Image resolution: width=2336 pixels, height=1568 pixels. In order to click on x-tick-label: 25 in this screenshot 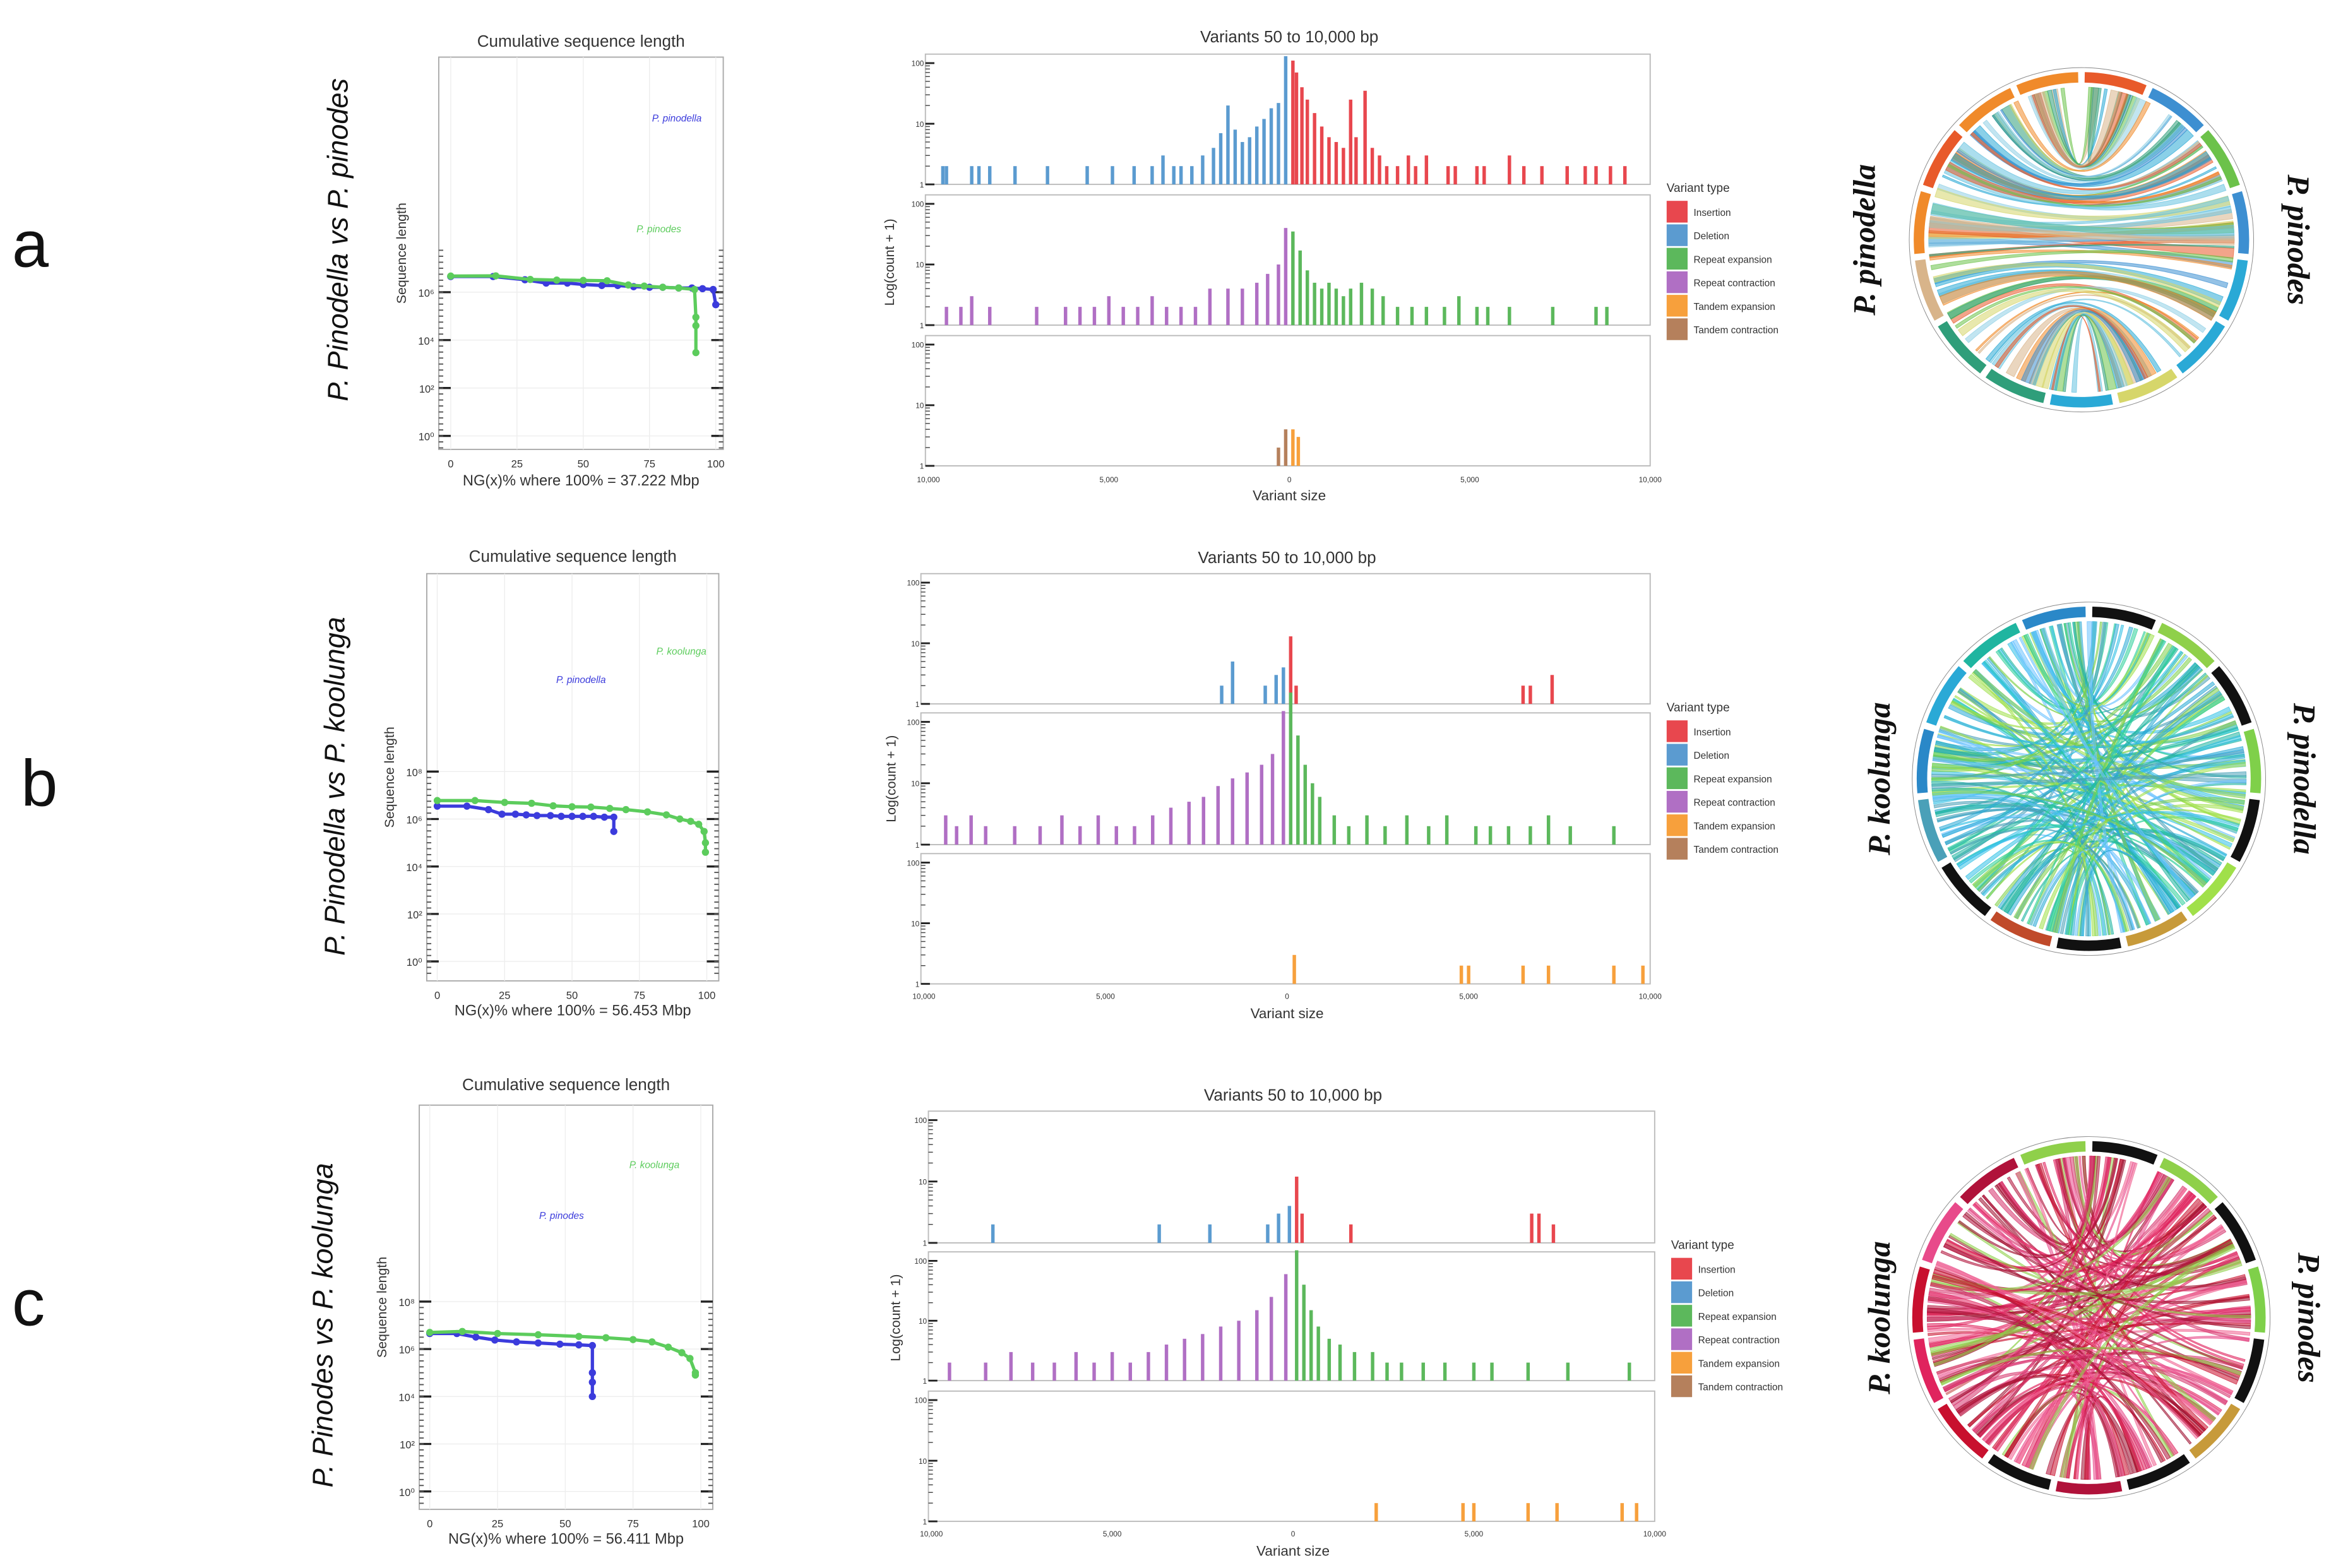, I will do `click(497, 1524)`.